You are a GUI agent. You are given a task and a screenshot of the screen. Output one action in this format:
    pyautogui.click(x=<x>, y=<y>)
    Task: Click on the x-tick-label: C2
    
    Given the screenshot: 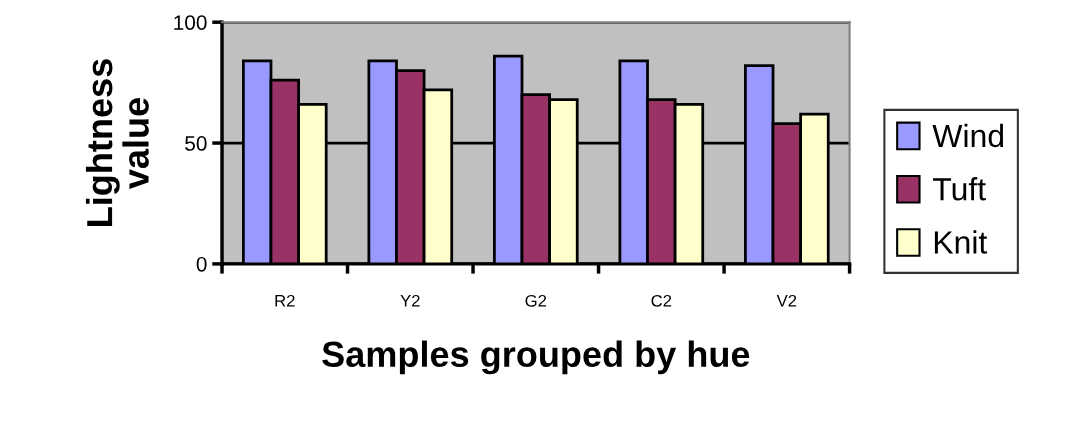 What is the action you would take?
    pyautogui.click(x=661, y=300)
    